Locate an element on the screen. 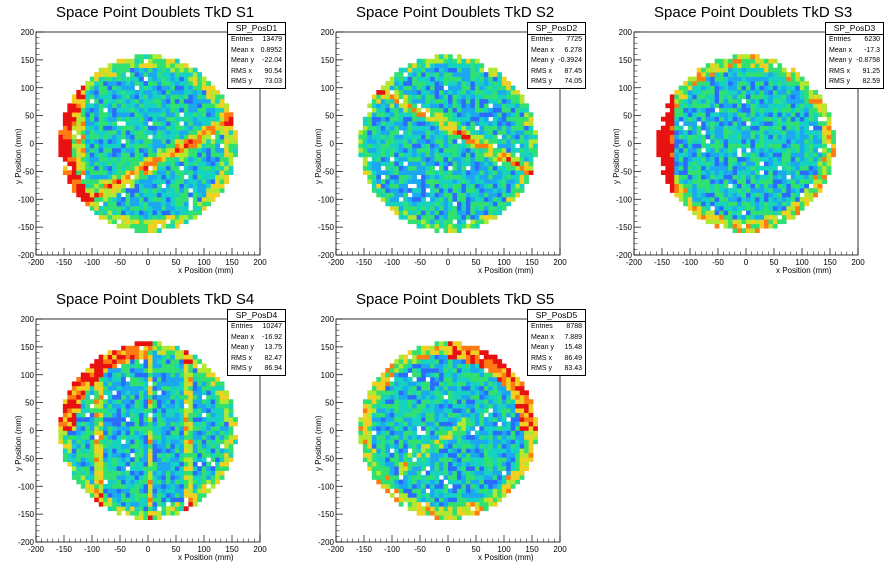  x-tick-label: -50 is located at coordinates (420, 262).